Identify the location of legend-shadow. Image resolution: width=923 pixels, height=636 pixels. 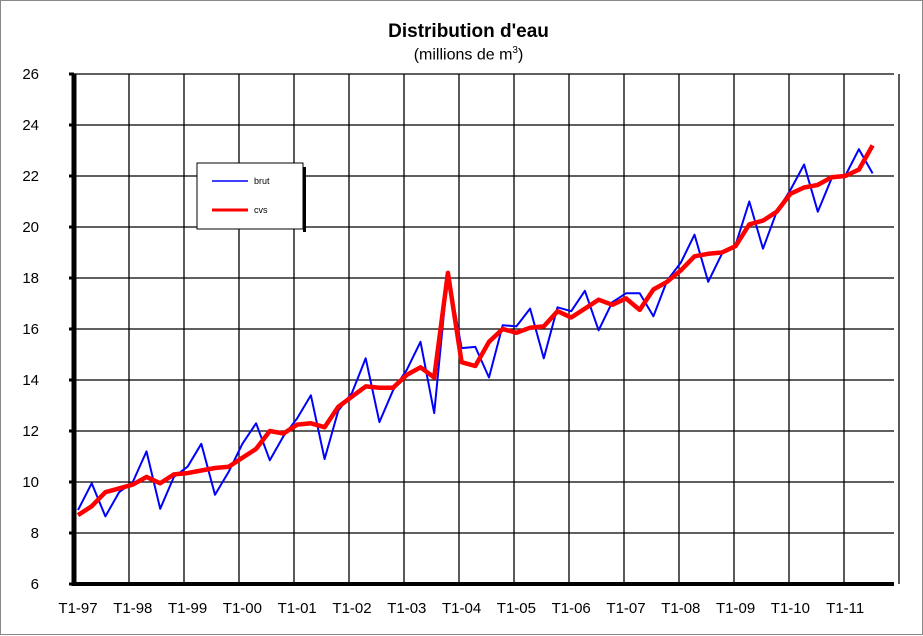
(304, 199).